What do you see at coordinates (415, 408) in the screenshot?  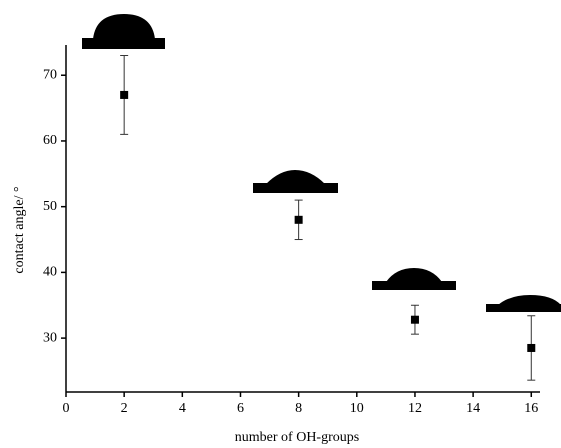 I see `x-tick-label: 12` at bounding box center [415, 408].